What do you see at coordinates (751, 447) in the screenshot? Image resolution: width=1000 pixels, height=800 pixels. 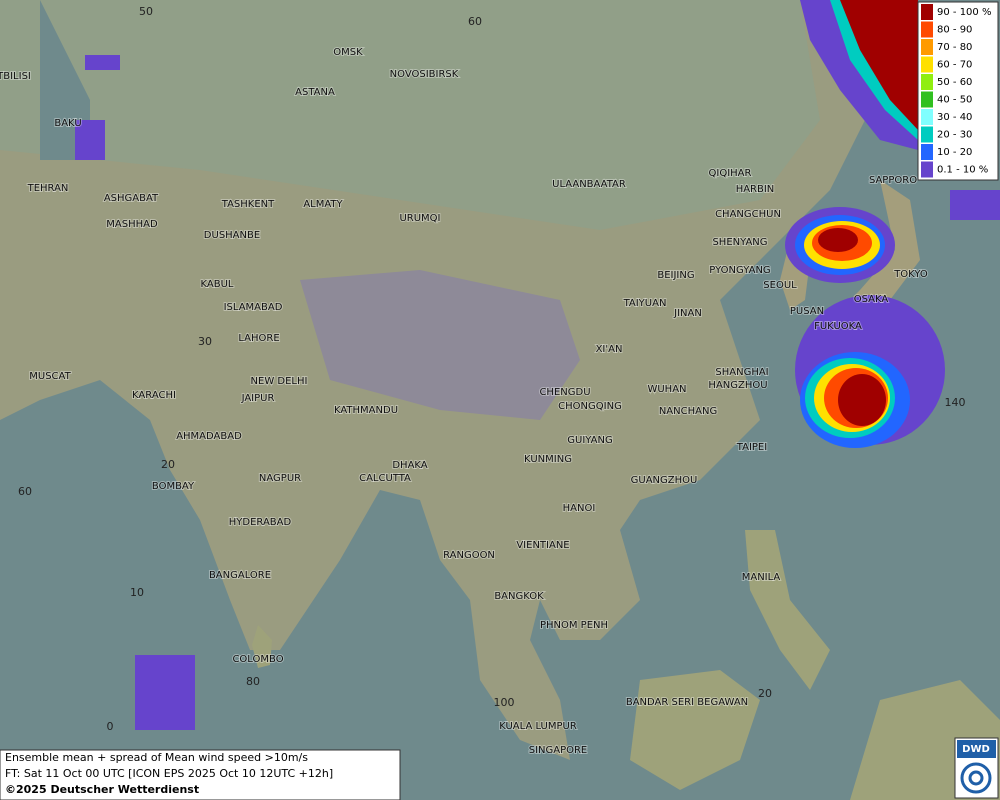 I see `city-label: TAIPEI` at bounding box center [751, 447].